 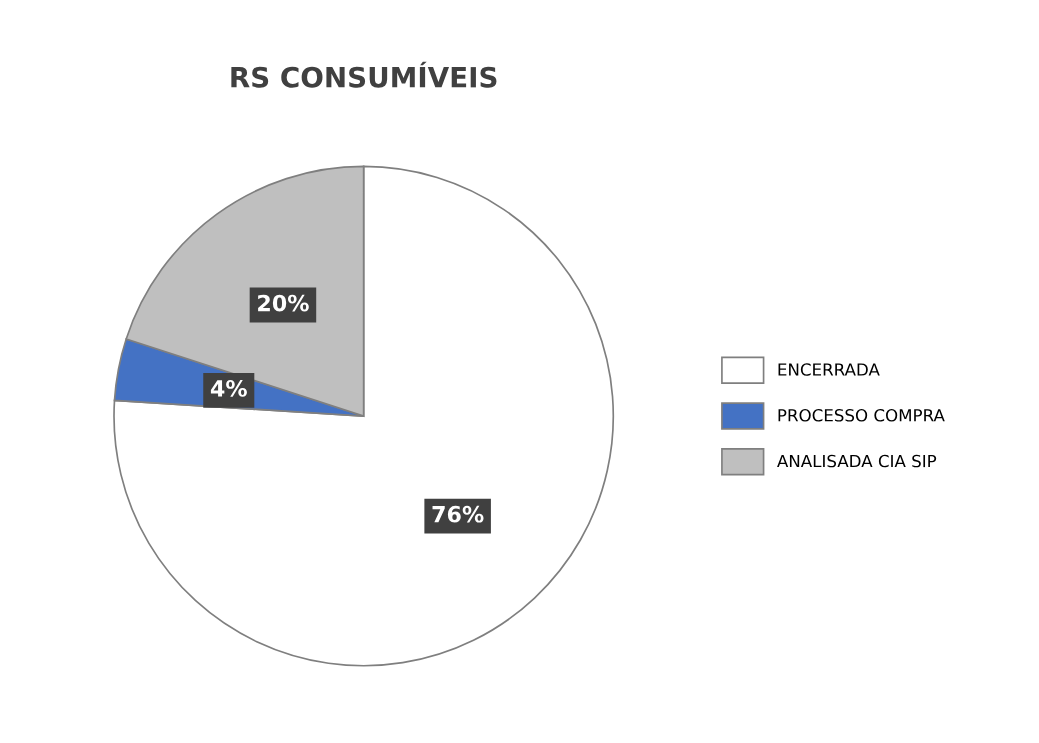 I want to click on chart-title: RS CONSUMÍVEIS, so click(x=364, y=74).